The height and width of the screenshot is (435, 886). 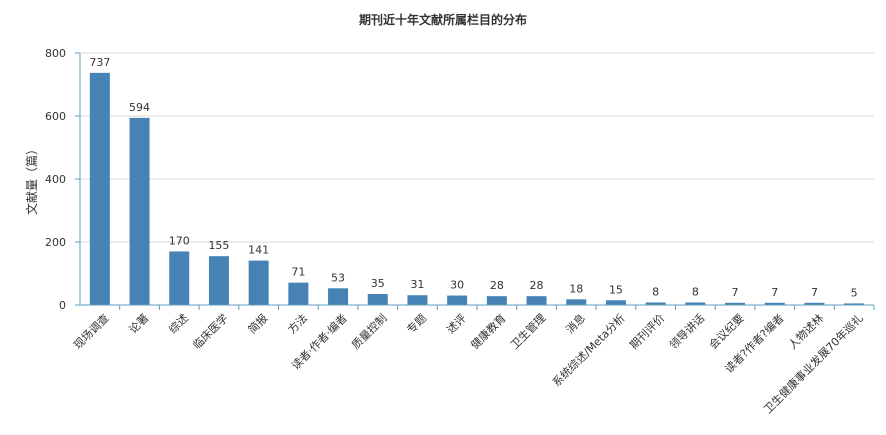 What do you see at coordinates (805, 331) in the screenshot?
I see `x-tick-label-18: 人物述林` at bounding box center [805, 331].